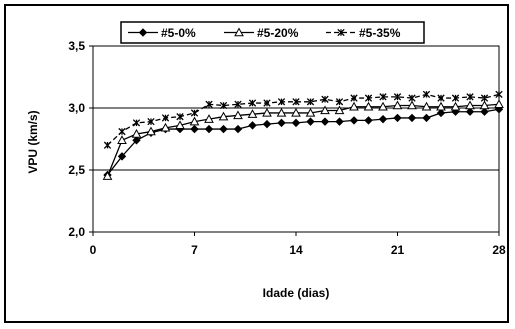 The height and width of the screenshot is (329, 515). What do you see at coordinates (380, 33) in the screenshot?
I see `legend-label: #5-35%` at bounding box center [380, 33].